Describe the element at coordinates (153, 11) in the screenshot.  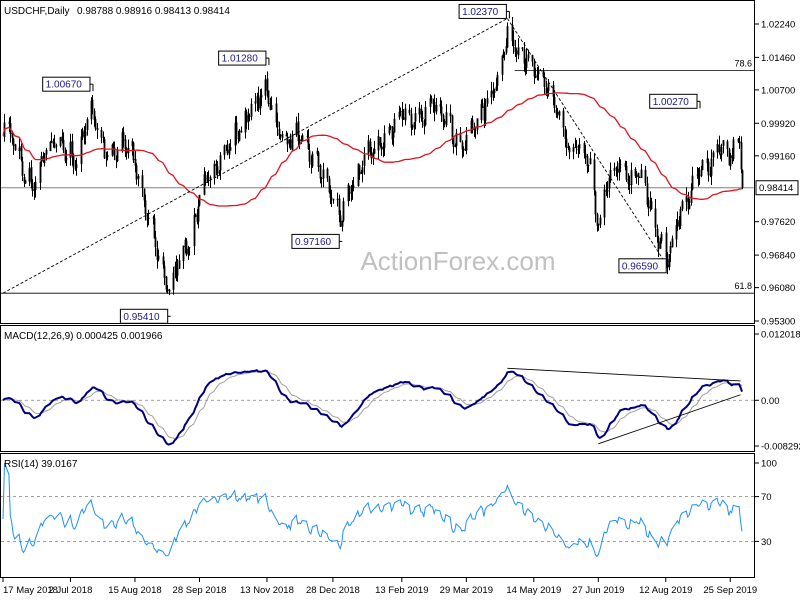
I see `price-header-ohlc: 0.98788 0.98916 0.98413 0.98414` at that location.